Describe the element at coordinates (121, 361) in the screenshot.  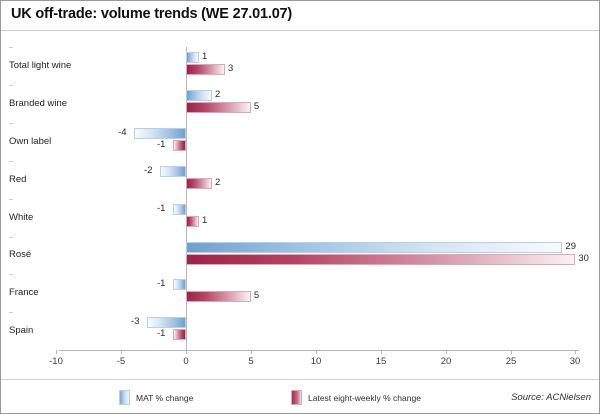
I see `x-axis-tick-label: -5` at that location.